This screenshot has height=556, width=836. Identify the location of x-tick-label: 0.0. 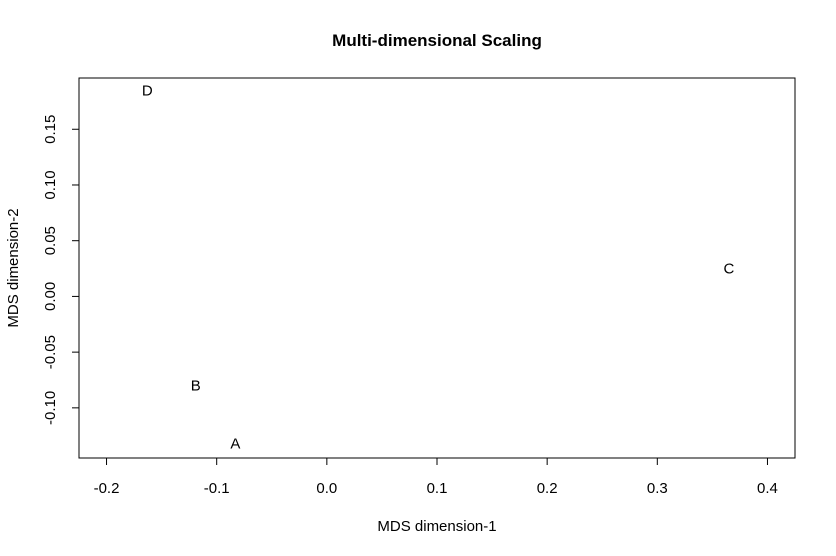
(326, 488).